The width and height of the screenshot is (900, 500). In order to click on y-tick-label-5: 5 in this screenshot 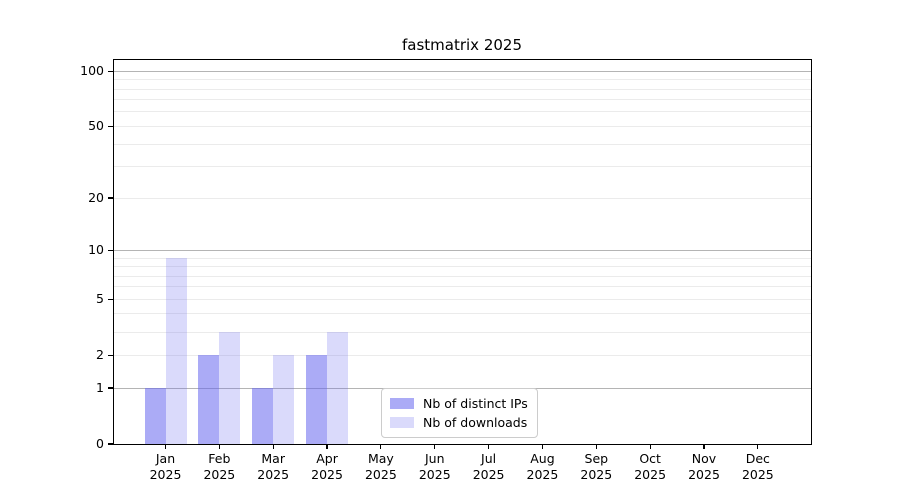, I will do `click(100, 298)`.